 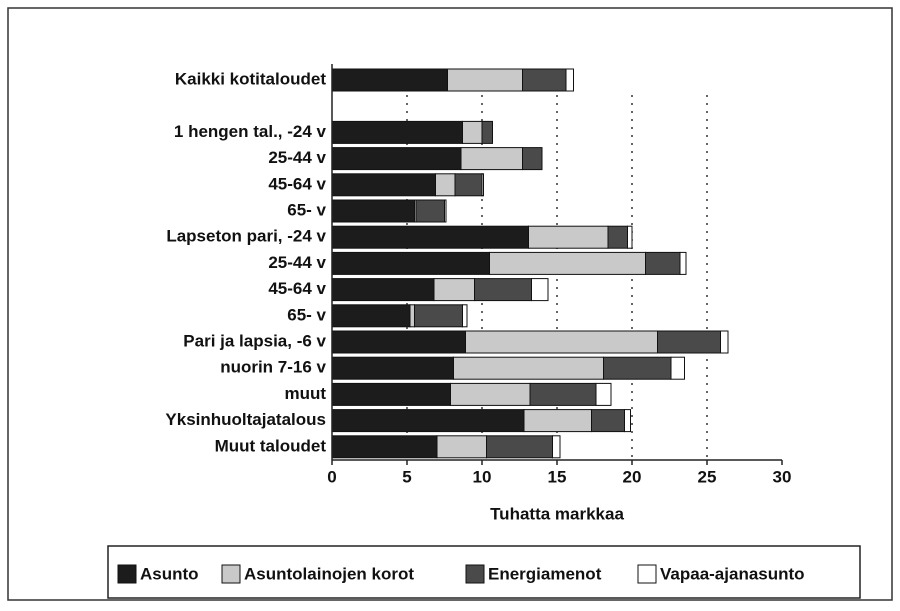 I want to click on x-tick-label: 15, so click(x=557, y=476).